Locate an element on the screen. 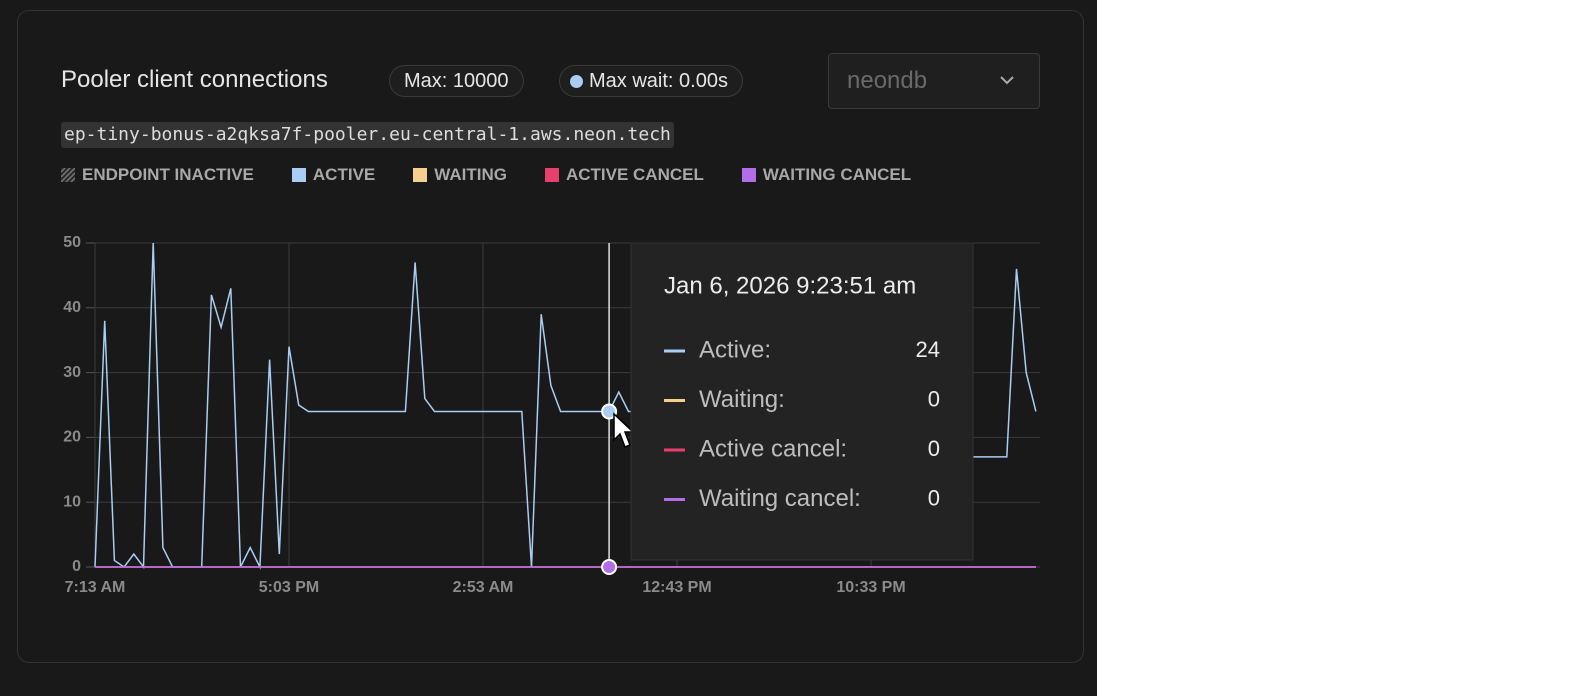 Image resolution: width=1592 pixels, height=696 pixels. x-tick-label: 12:43 PM is located at coordinates (676, 587).